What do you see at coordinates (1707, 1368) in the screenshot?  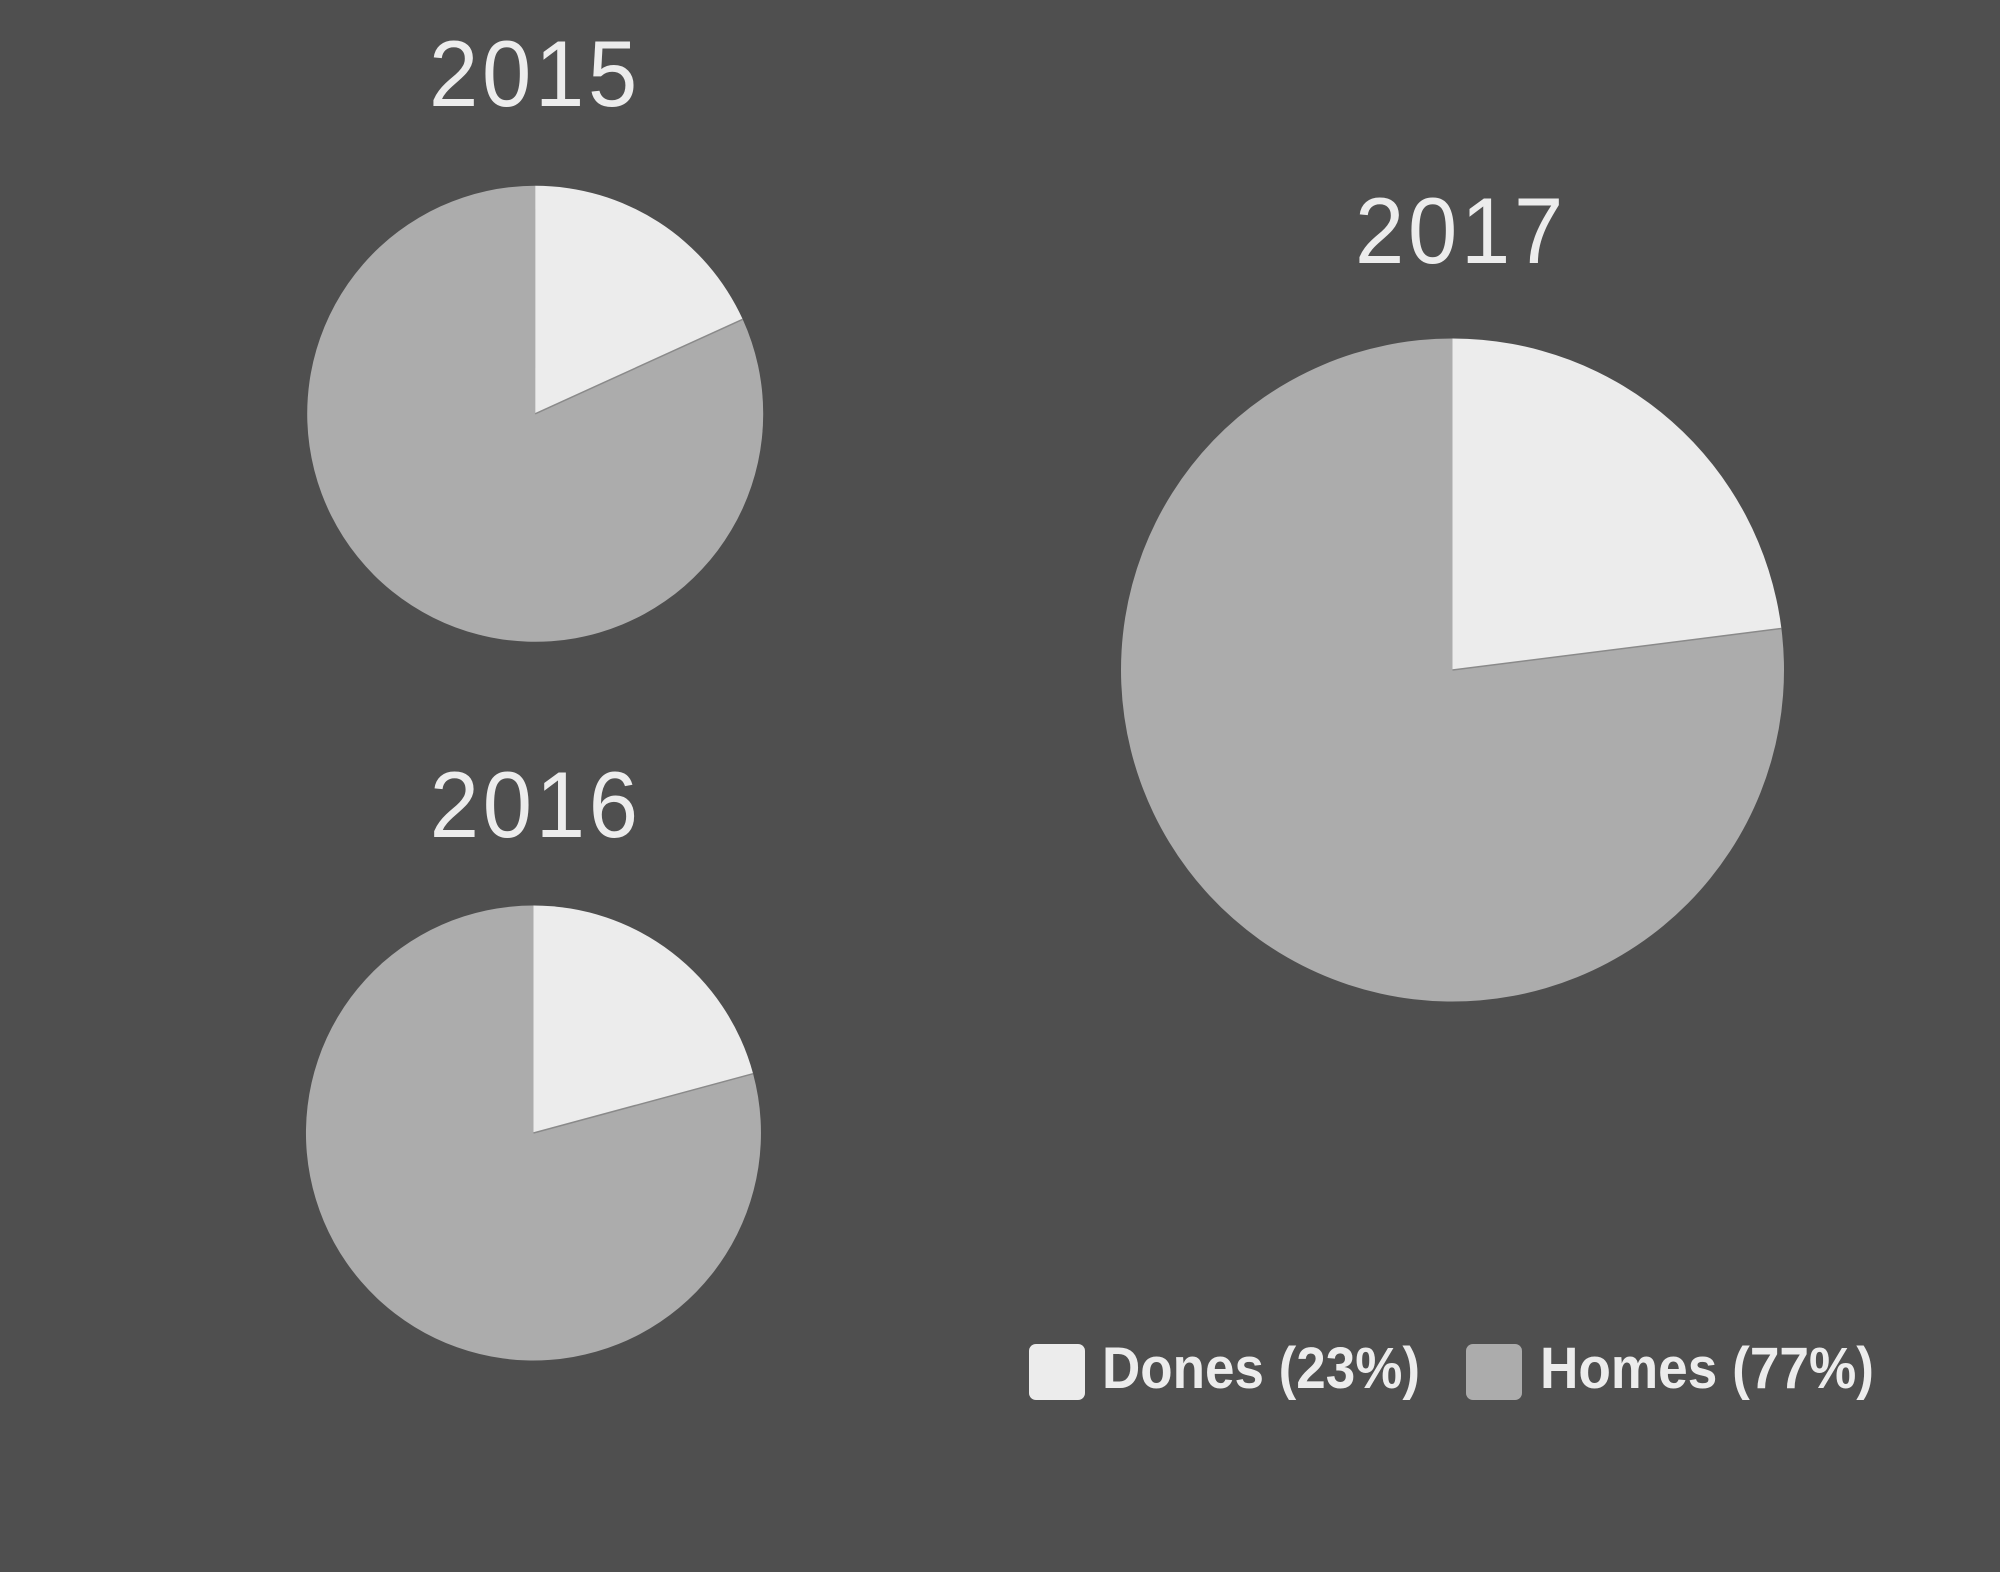 I see `svg-text: Homes (77%)` at bounding box center [1707, 1368].